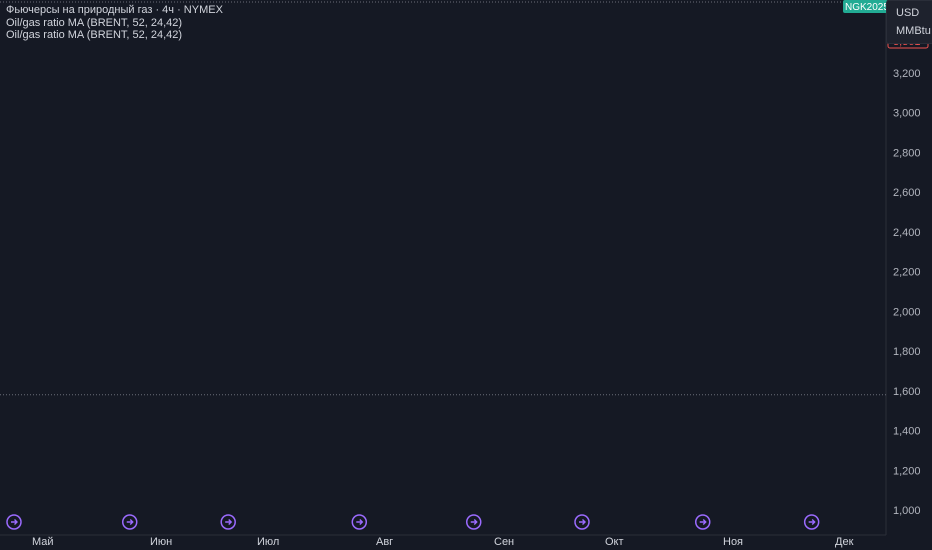 This screenshot has width=932, height=550. I want to click on y-tick-label: 2,600, so click(907, 193).